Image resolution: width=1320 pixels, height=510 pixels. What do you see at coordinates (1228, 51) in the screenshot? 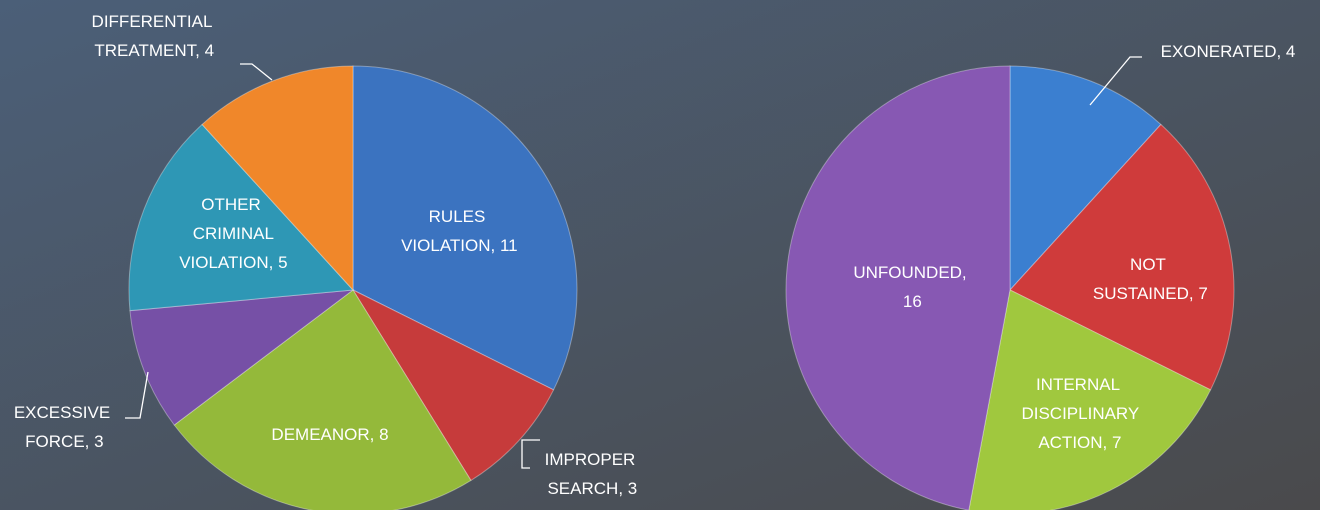
I see `data-label: EXONERATED, 4` at bounding box center [1228, 51].